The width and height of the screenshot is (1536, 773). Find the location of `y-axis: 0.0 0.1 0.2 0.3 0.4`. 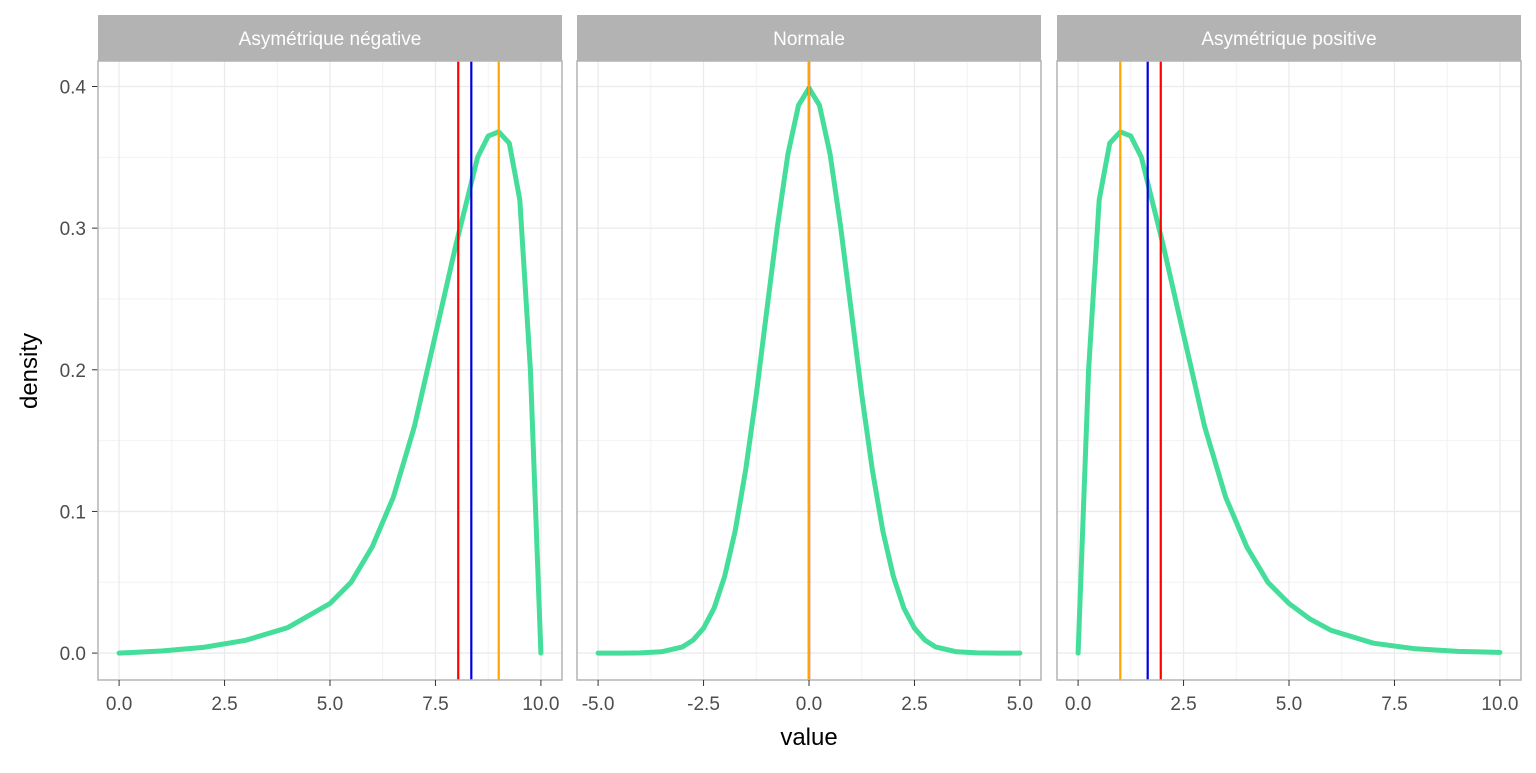

y-axis: 0.0 0.1 0.2 0.3 0.4 is located at coordinates (79, 371).